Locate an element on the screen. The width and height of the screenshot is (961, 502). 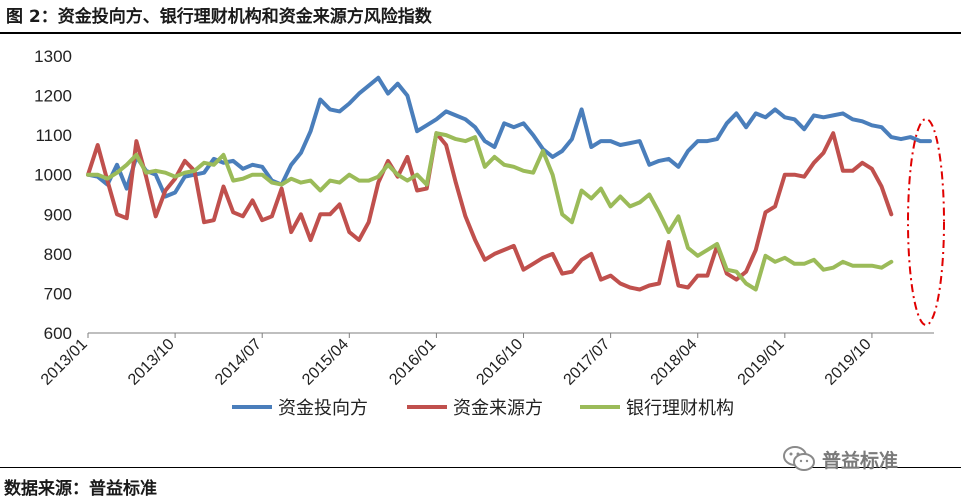
y-tick-label: 600 is located at coordinates (58, 333).